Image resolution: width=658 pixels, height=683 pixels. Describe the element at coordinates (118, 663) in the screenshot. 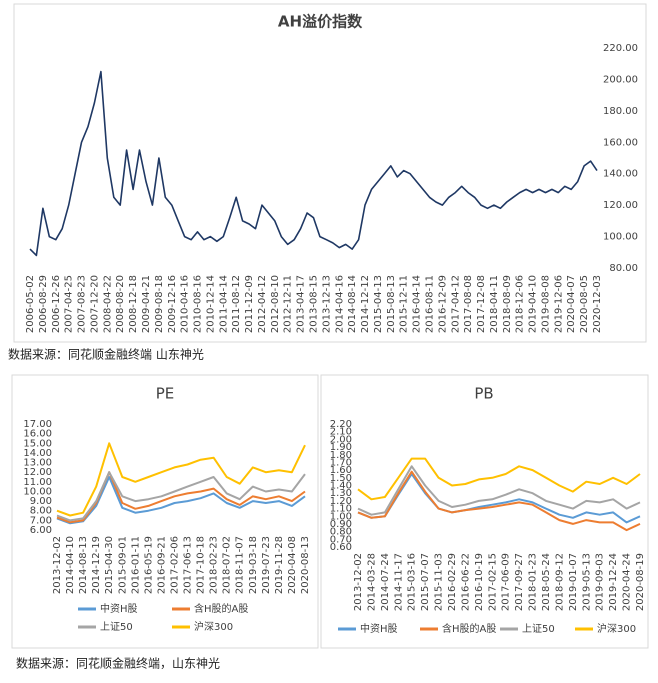

I see `source: 数据来源：同花顺金融终端，山东神光` at that location.